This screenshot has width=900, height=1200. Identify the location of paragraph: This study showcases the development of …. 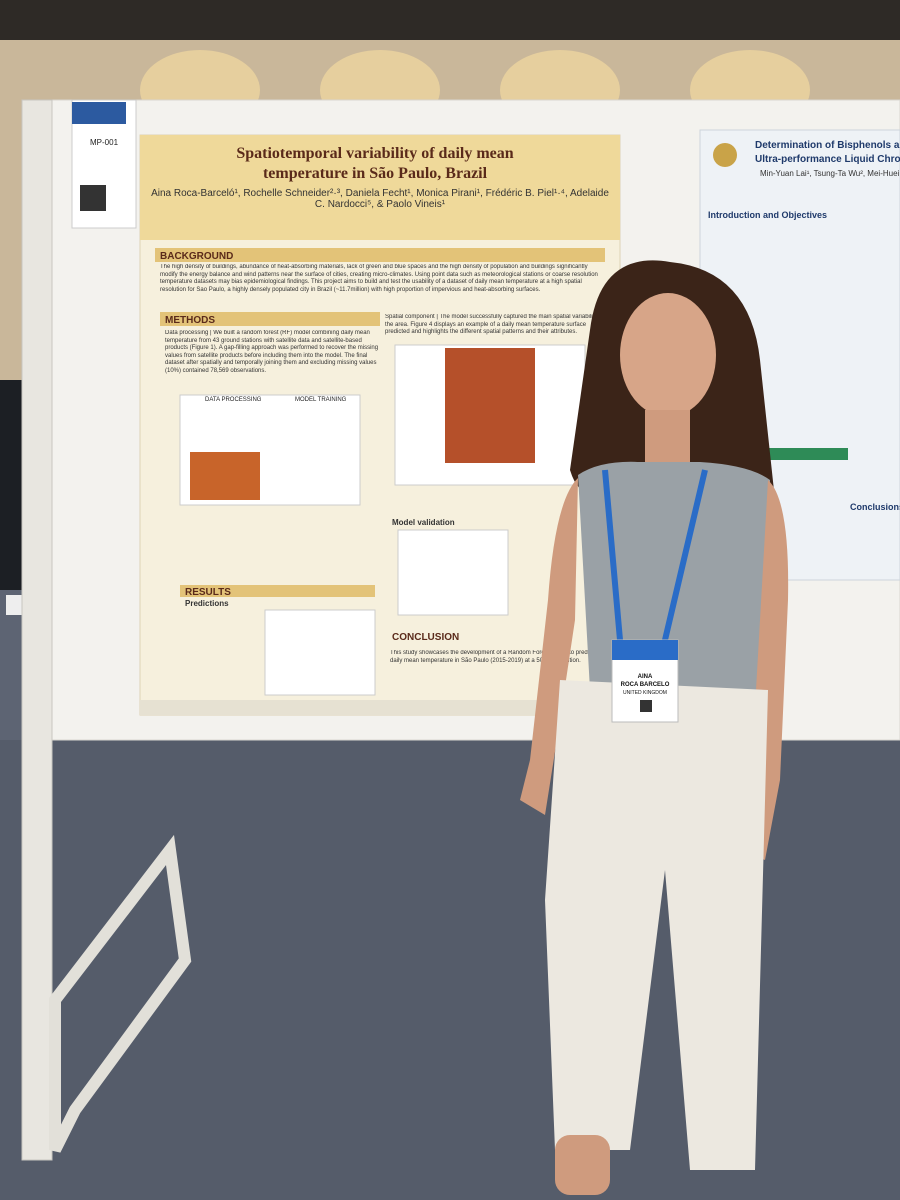
(492, 657).